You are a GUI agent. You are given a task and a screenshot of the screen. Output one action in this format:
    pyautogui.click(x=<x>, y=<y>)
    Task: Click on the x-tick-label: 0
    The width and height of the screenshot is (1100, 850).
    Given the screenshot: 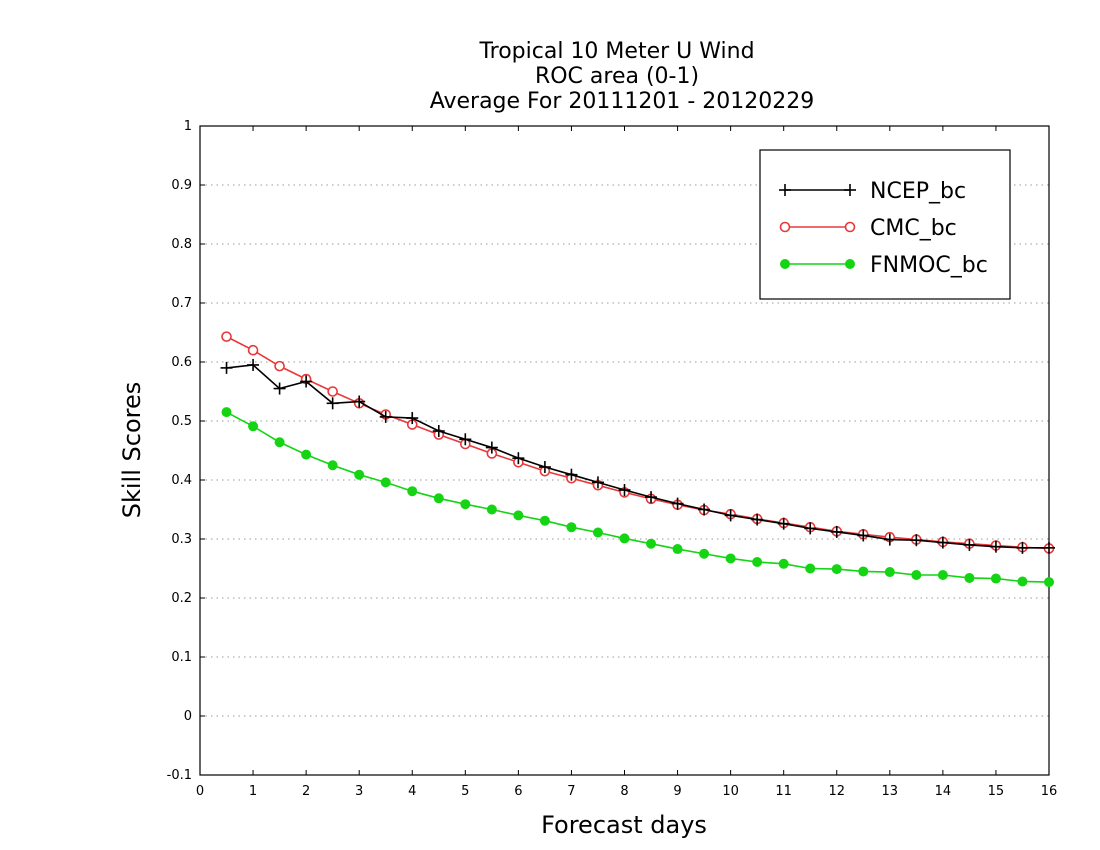 What is the action you would take?
    pyautogui.click(x=200, y=791)
    